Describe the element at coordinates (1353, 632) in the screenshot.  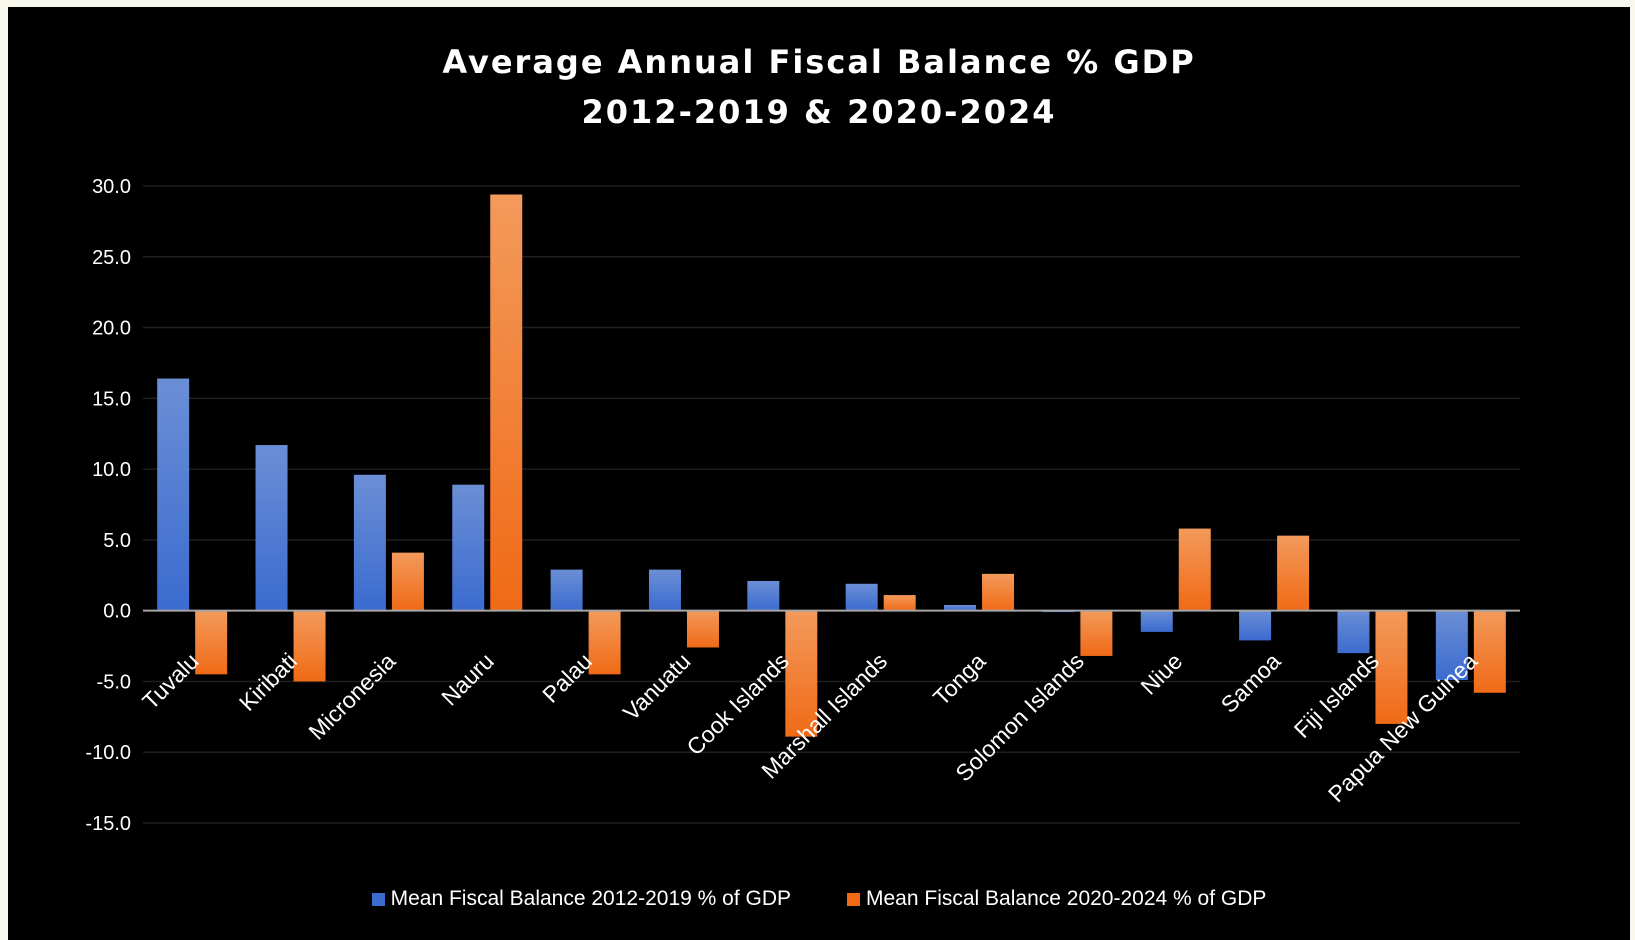
I see `bar-series-1-fiji-islands` at that location.